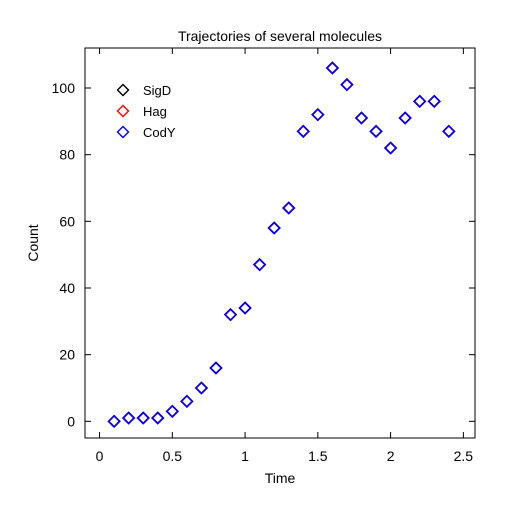  I want to click on legend-marker-sigd, so click(123, 90).